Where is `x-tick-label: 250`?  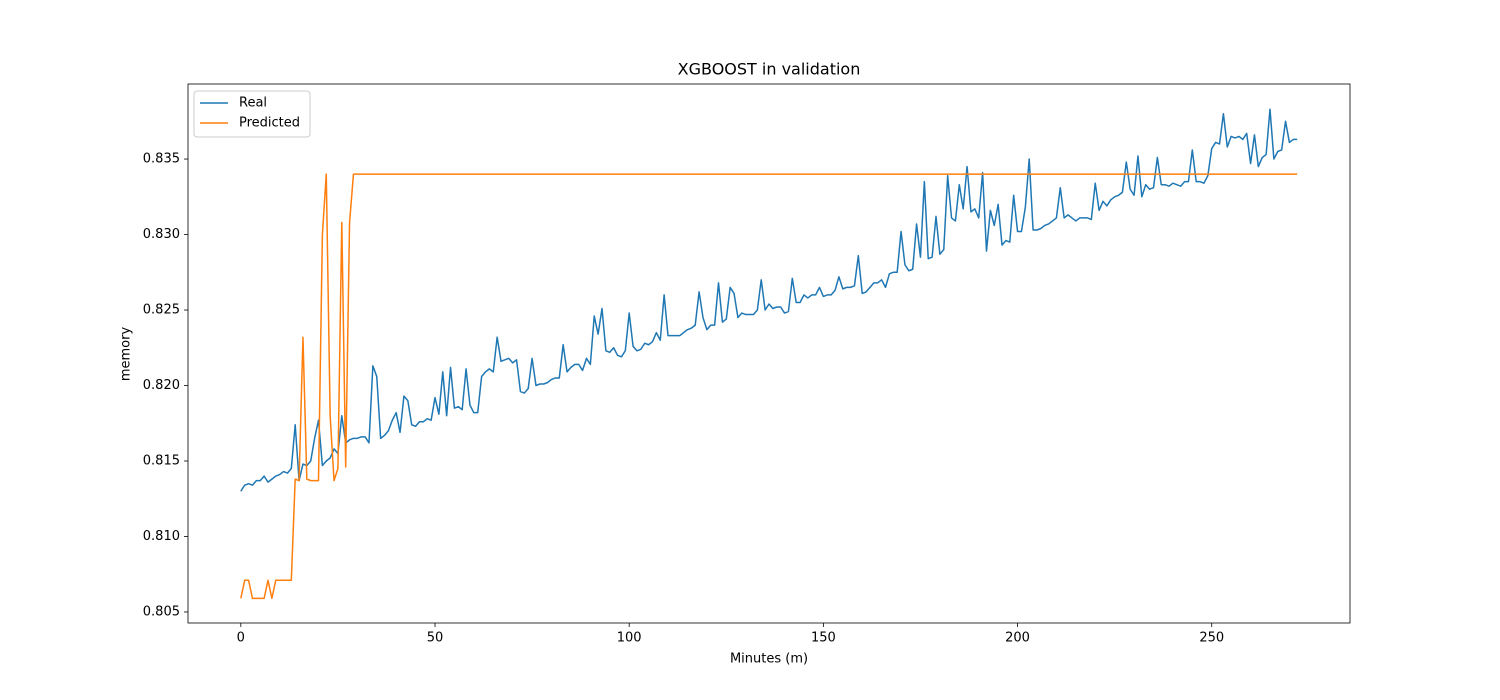 x-tick-label: 250 is located at coordinates (1211, 638).